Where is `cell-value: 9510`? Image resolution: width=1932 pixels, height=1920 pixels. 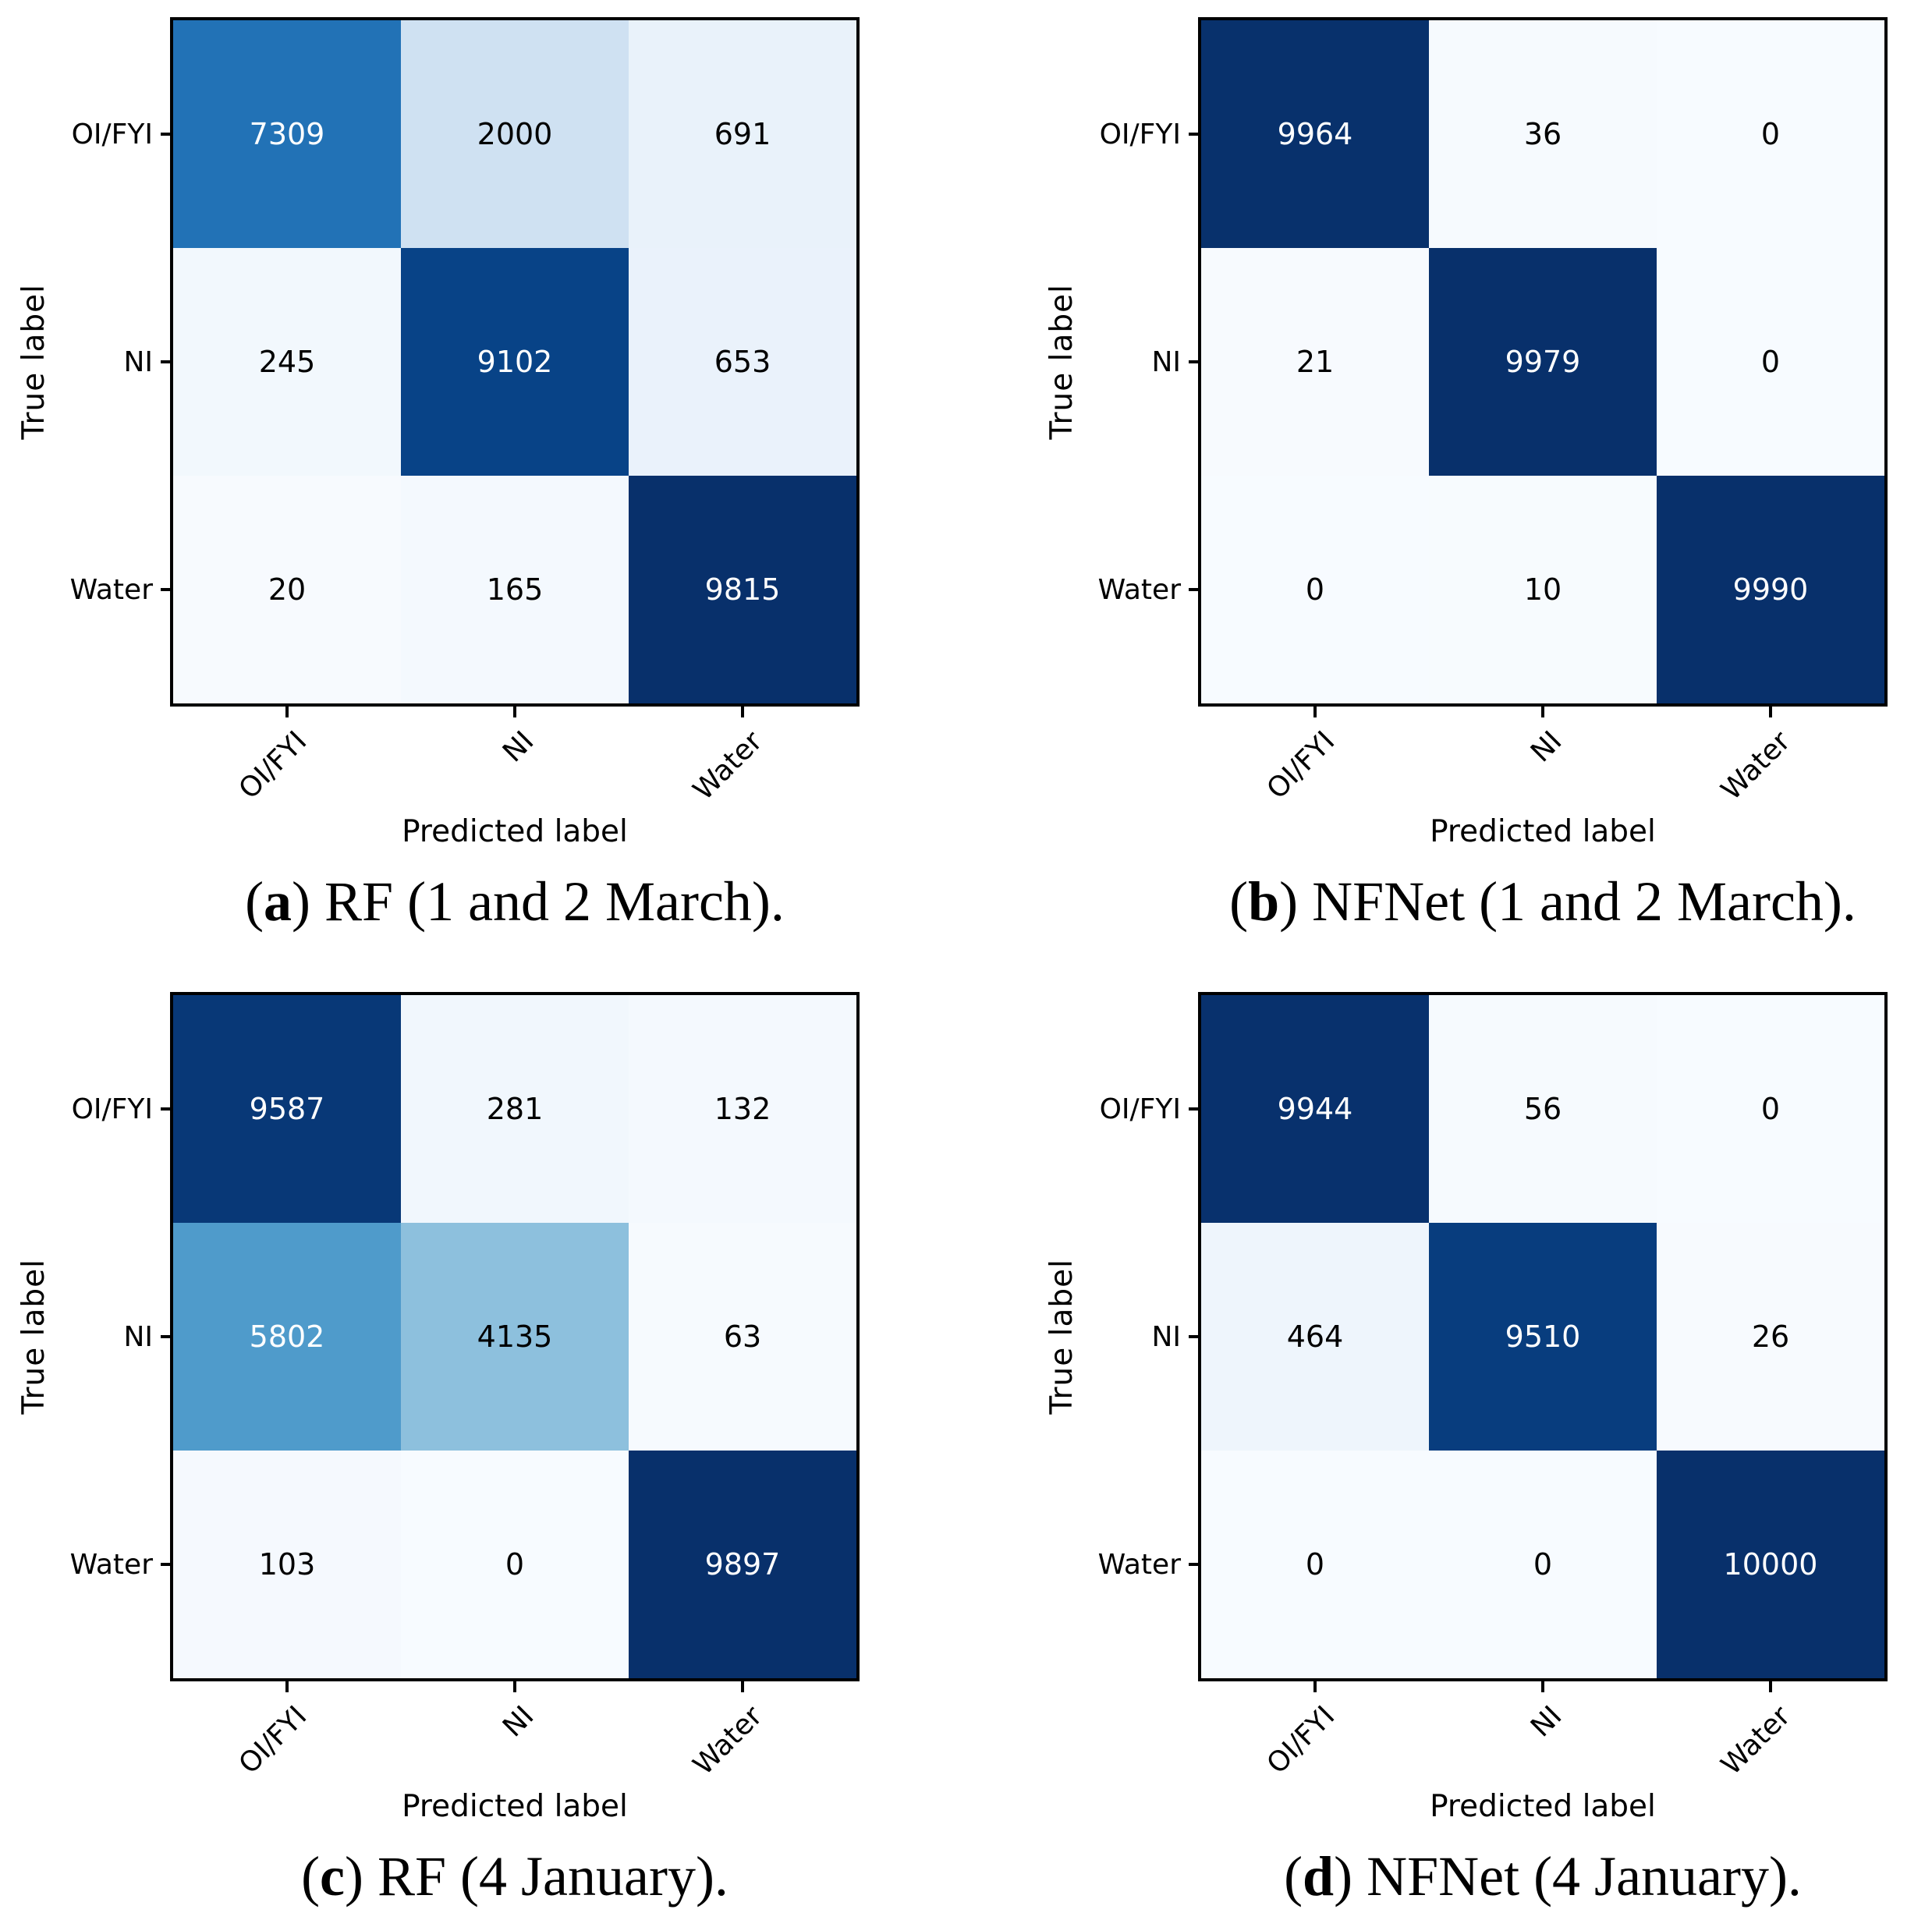 cell-value: 9510 is located at coordinates (1543, 1337).